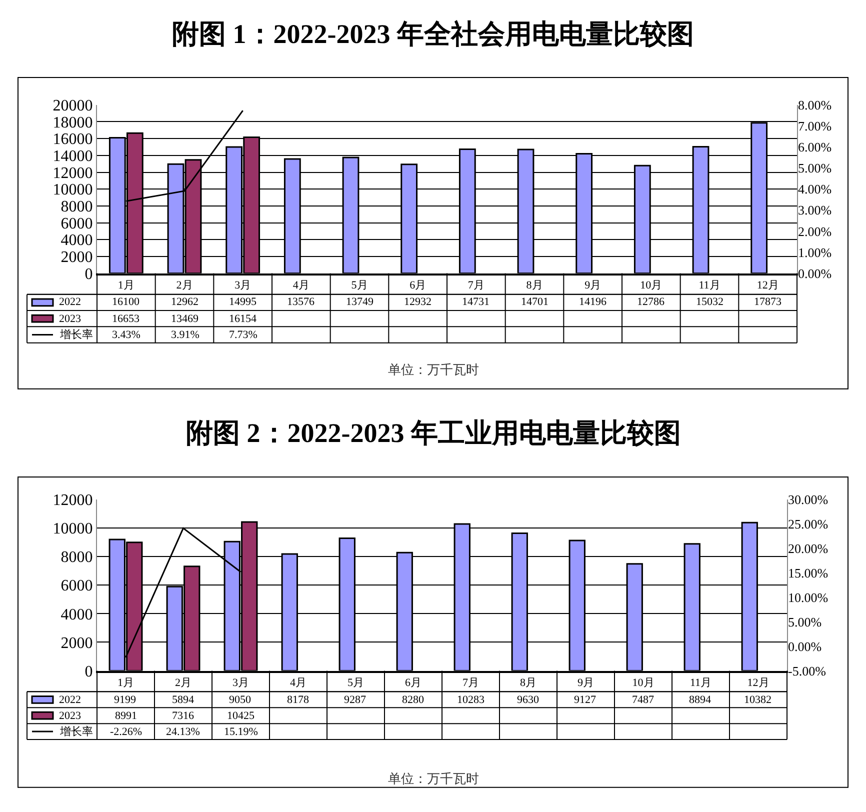 The image size is (866, 812). What do you see at coordinates (126, 716) in the screenshot?
I see `data-label: 8991` at bounding box center [126, 716].